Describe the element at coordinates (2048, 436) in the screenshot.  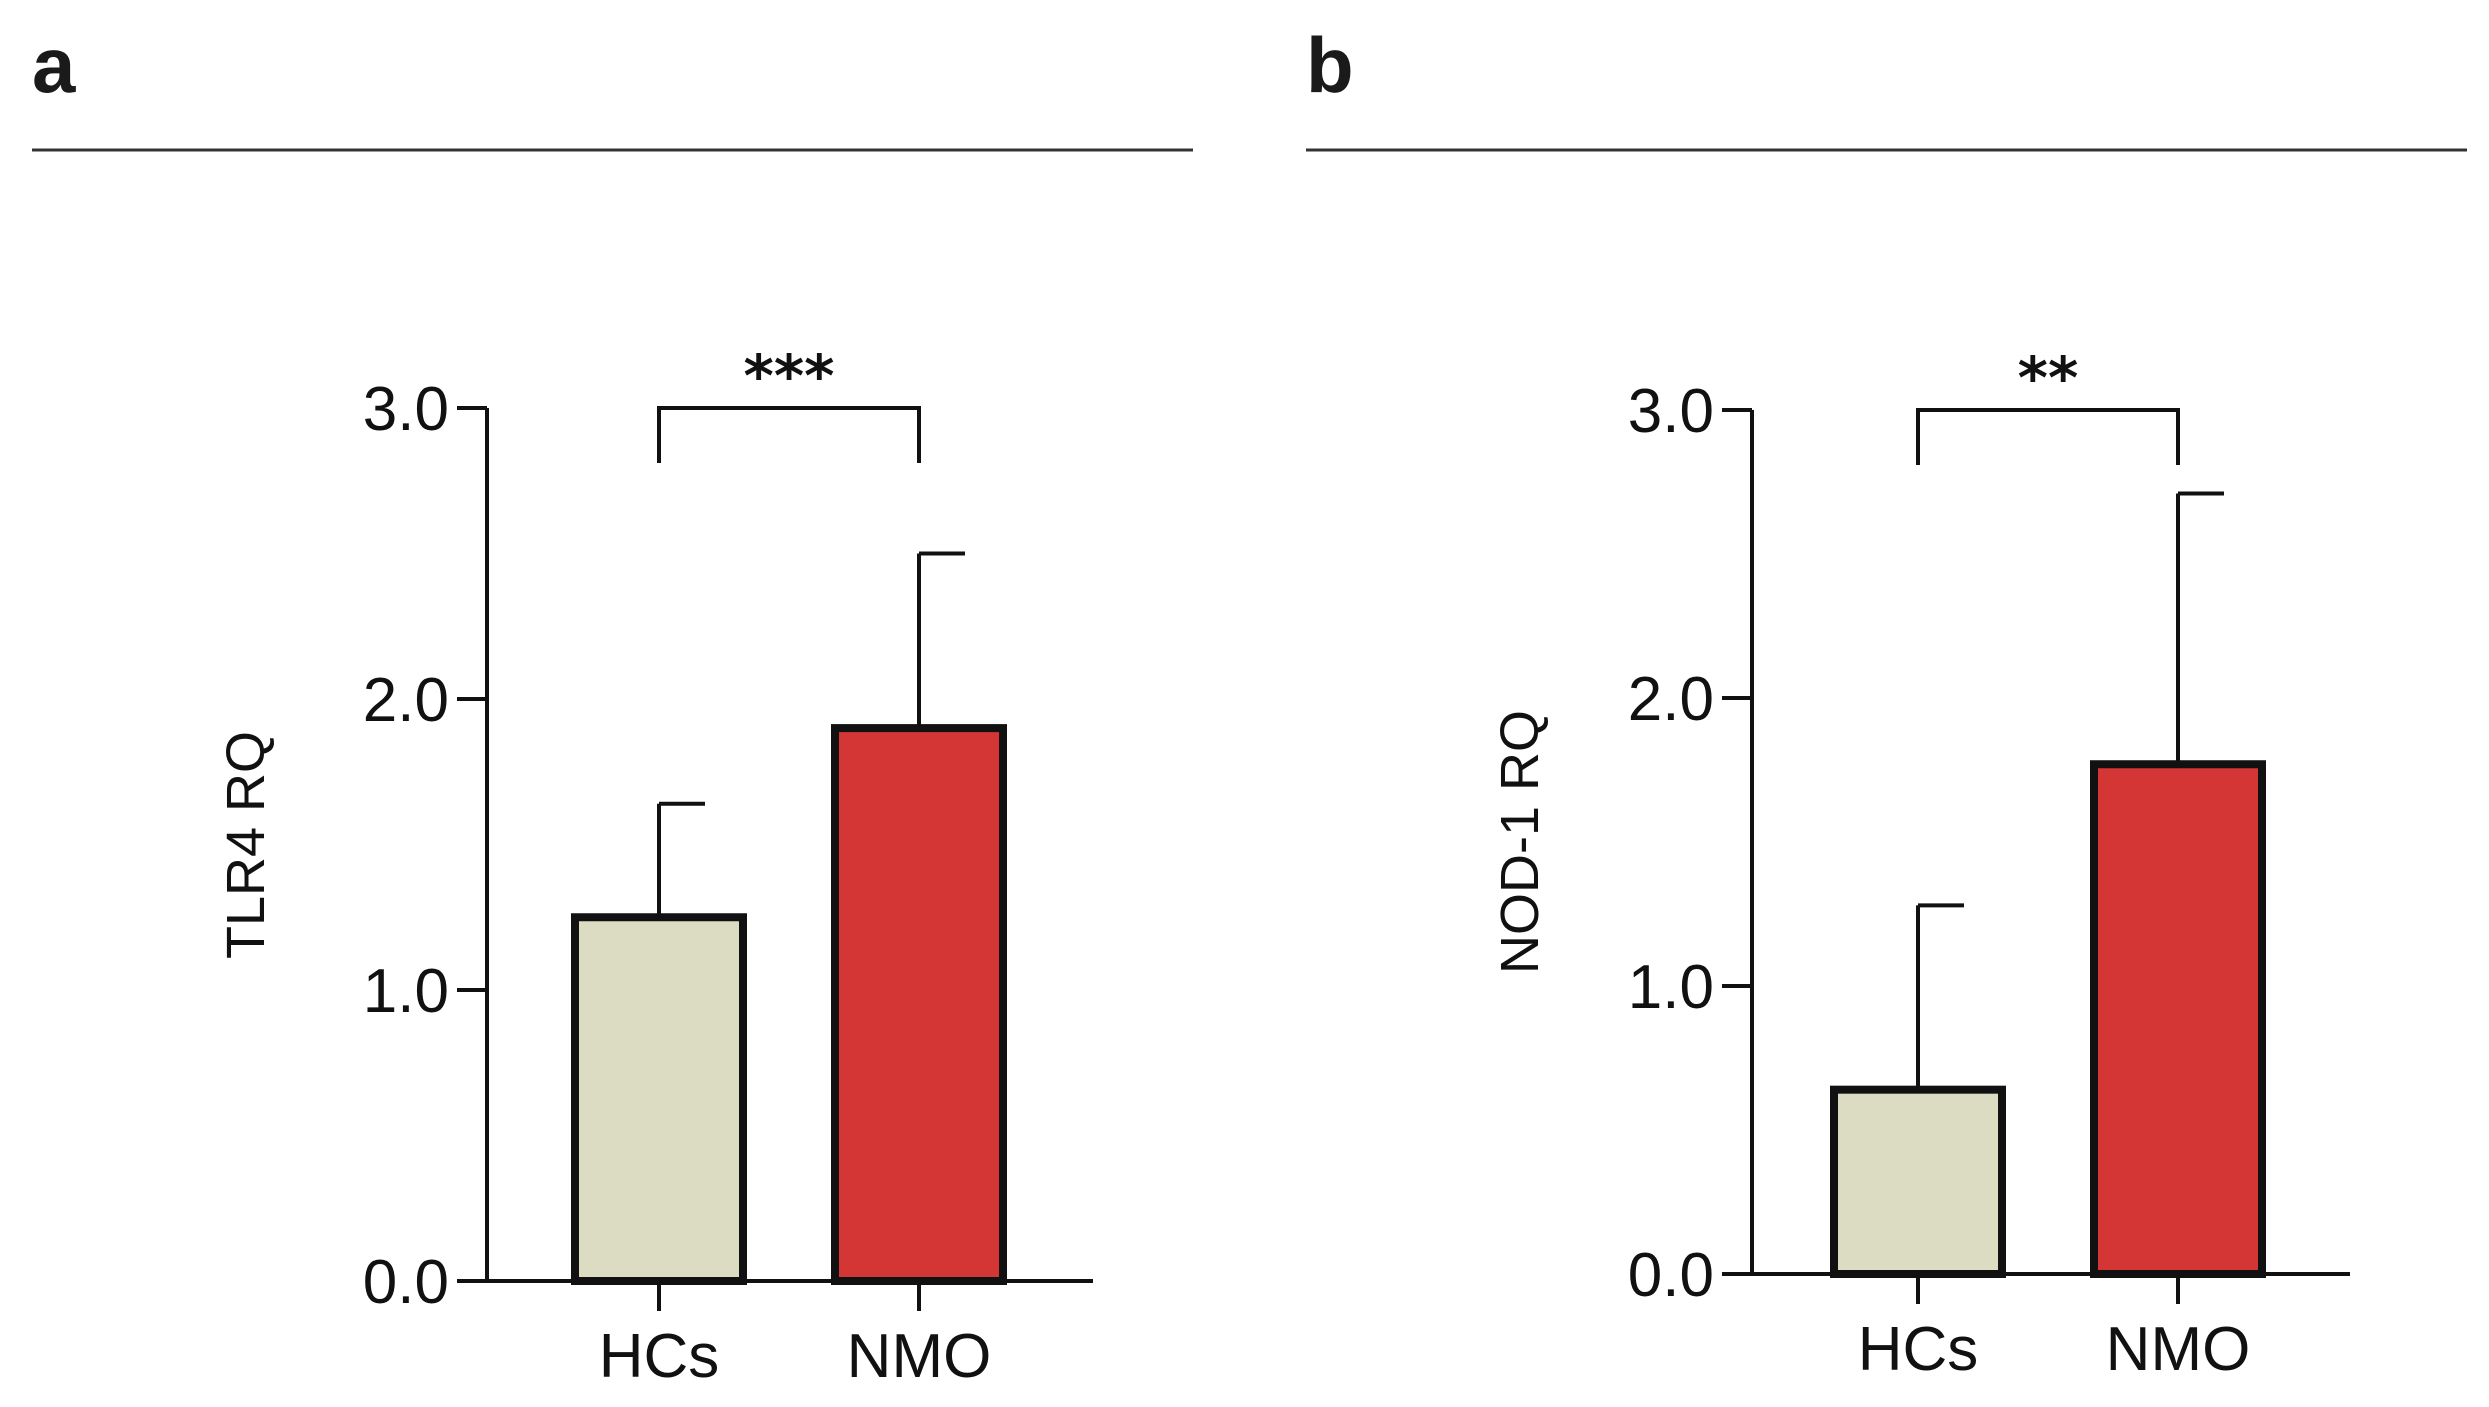
I see `panel-b-significance-bracket` at that location.